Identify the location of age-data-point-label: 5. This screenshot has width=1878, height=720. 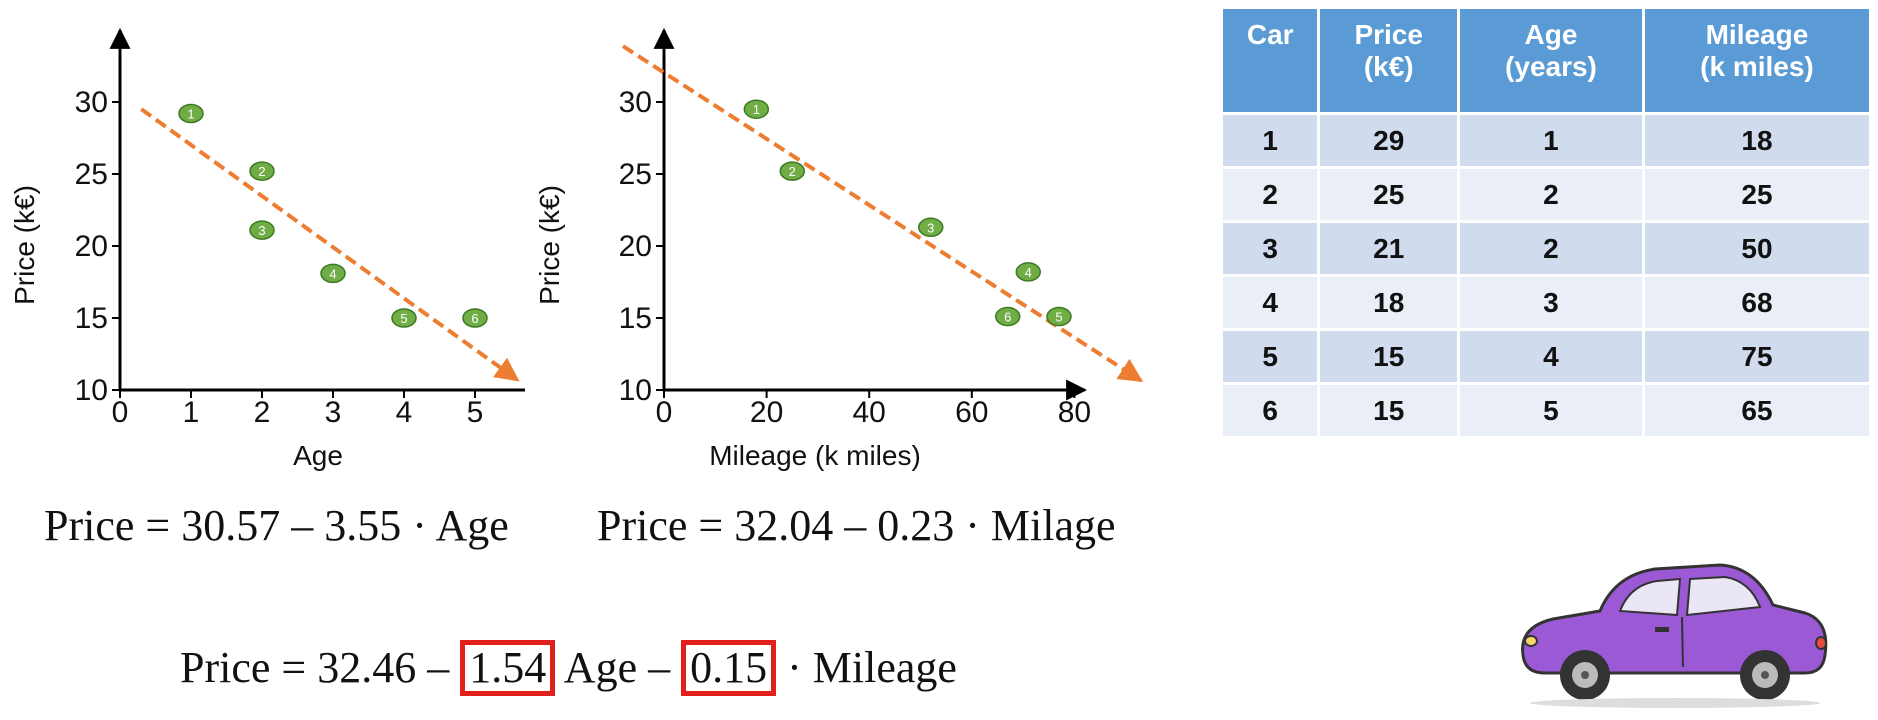
(403, 318).